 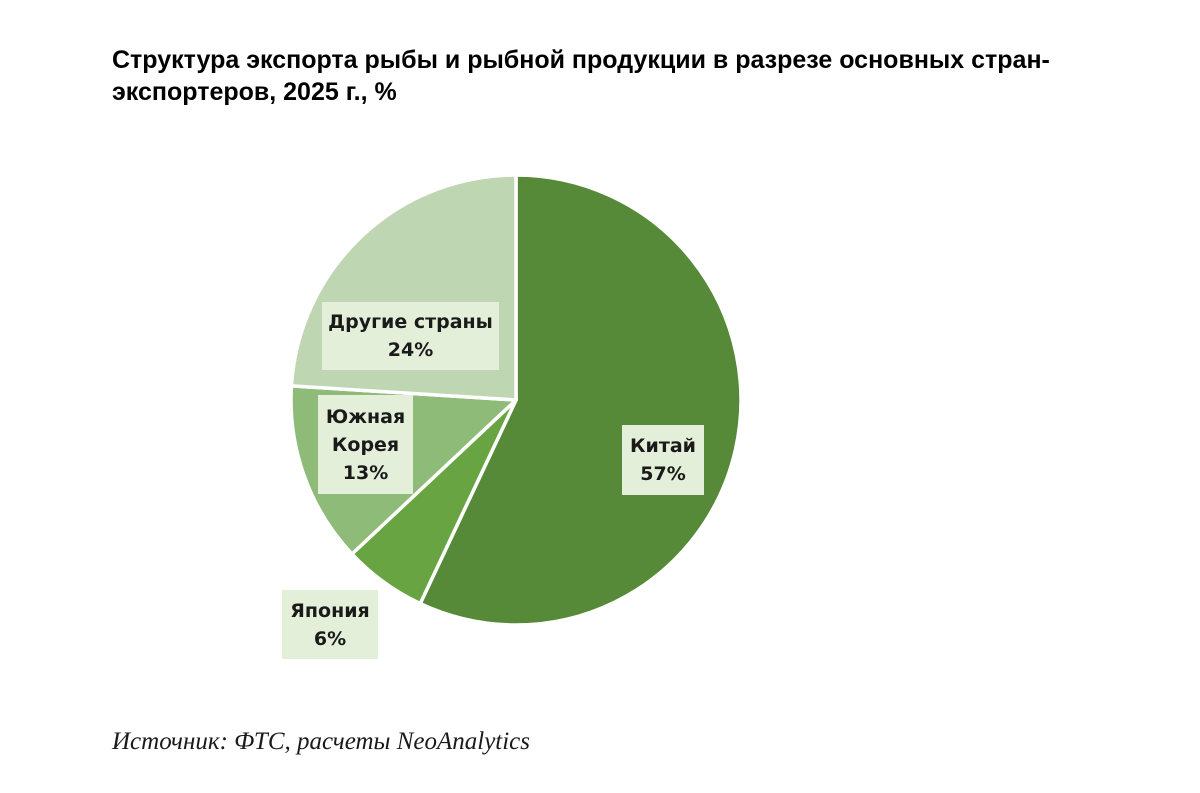 What do you see at coordinates (330, 624) in the screenshot?
I see `data-label-japan: Япония 6%` at bounding box center [330, 624].